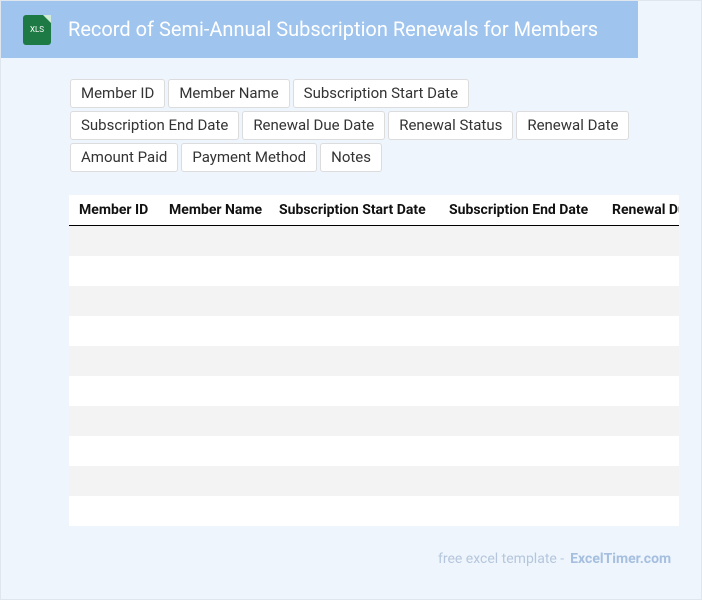 This screenshot has height=600, width=702. I want to click on footer: free excel template - ExcelTimer.com, so click(554, 559).